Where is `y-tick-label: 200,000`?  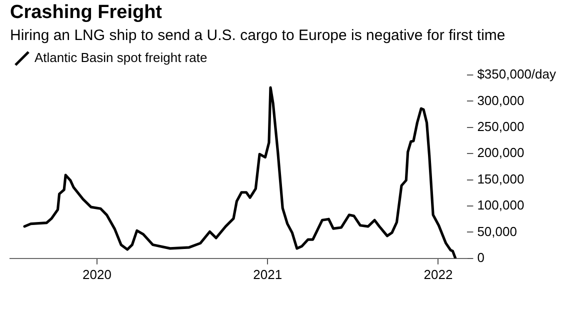
y-tick-label: 200,000 is located at coordinates (500, 152).